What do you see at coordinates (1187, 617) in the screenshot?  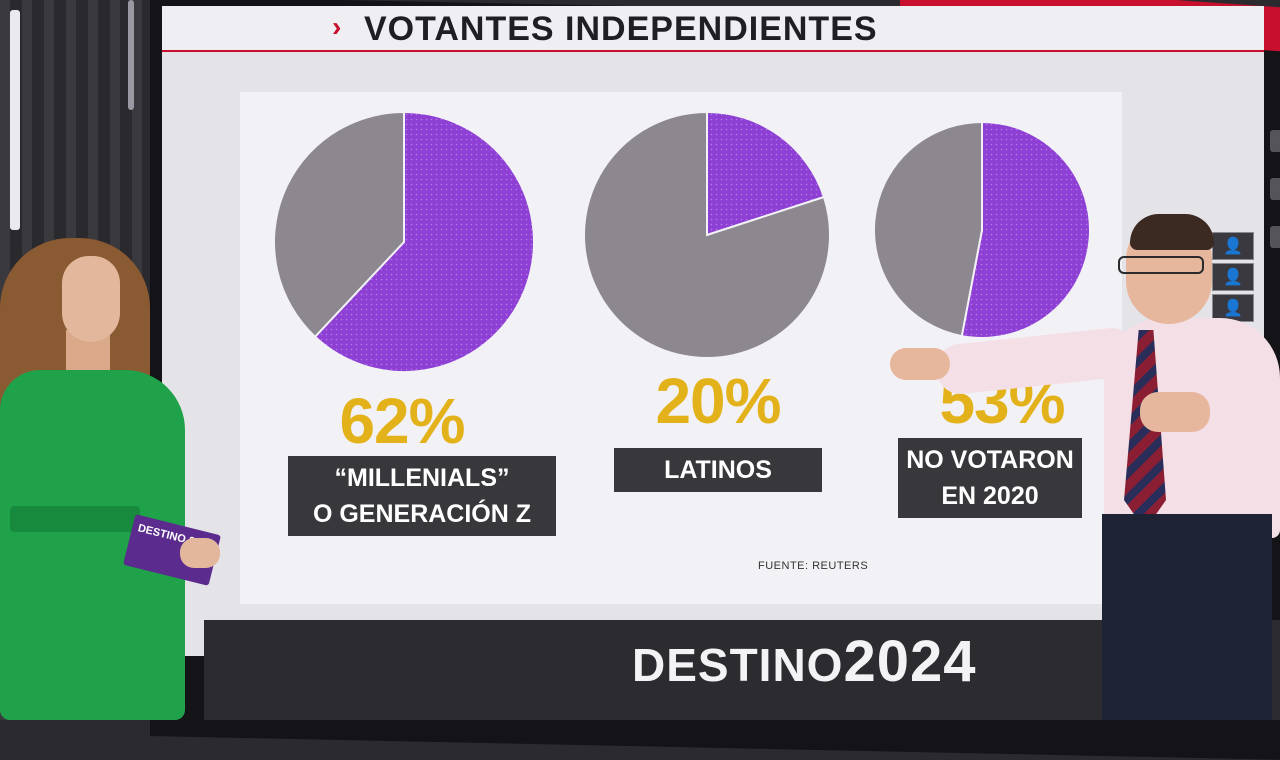 I see `trousers` at bounding box center [1187, 617].